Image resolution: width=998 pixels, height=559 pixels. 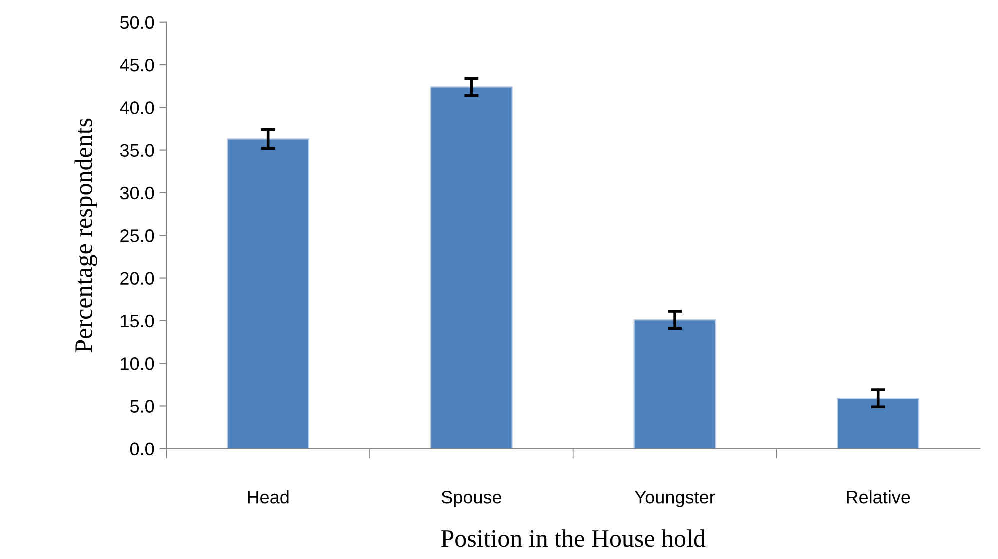 I want to click on y-tick-label: 35.0, so click(x=137, y=151).